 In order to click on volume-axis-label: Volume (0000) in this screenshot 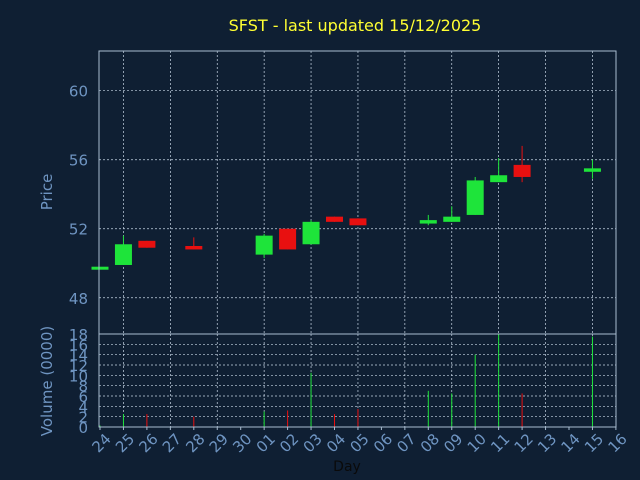, I will do `click(47, 381)`.